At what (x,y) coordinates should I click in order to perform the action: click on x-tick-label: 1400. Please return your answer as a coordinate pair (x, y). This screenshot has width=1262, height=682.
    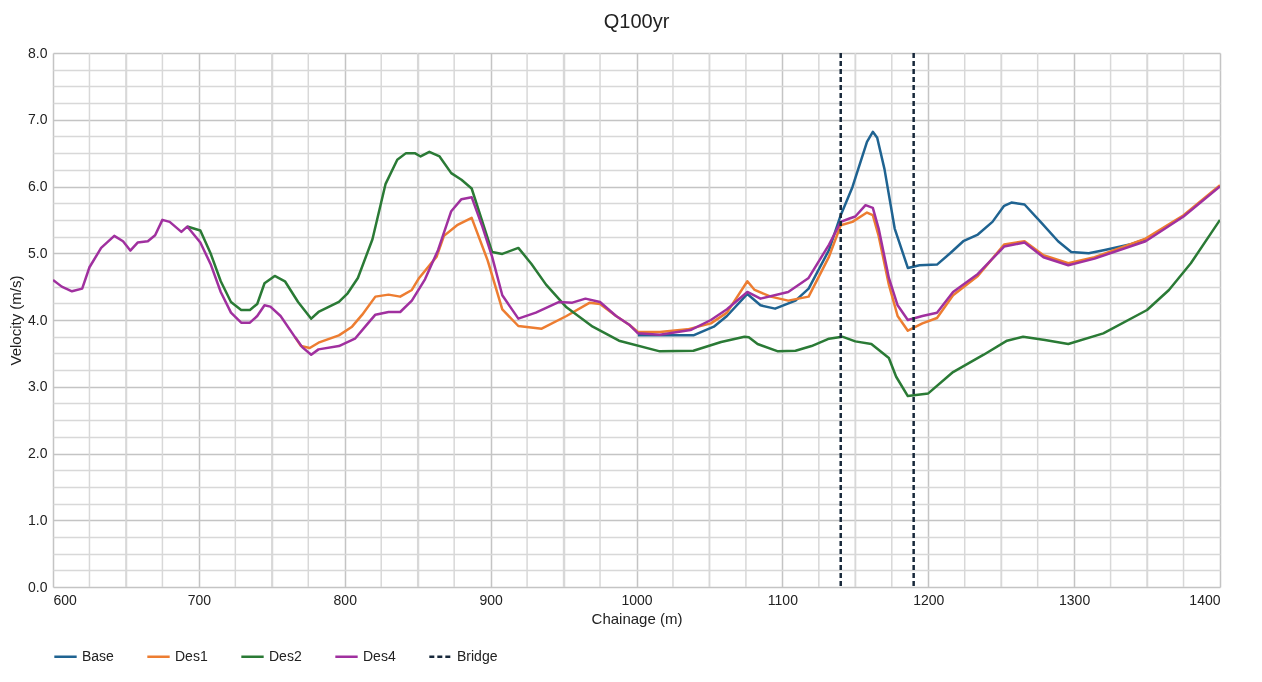
    Looking at the image, I should click on (1205, 599).